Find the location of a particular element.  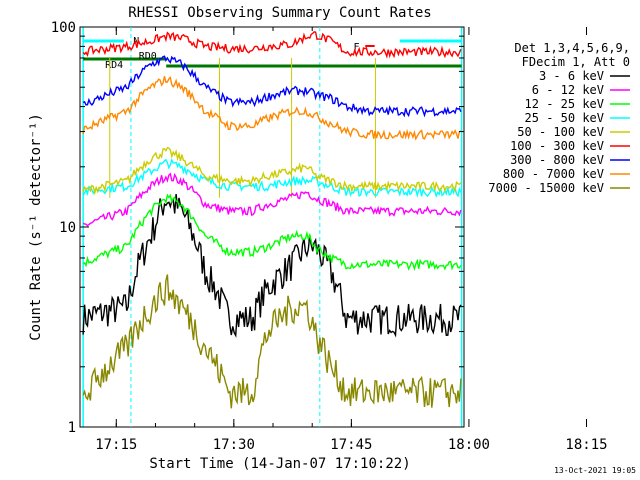

saa-label: RD0 is located at coordinates (148, 56).